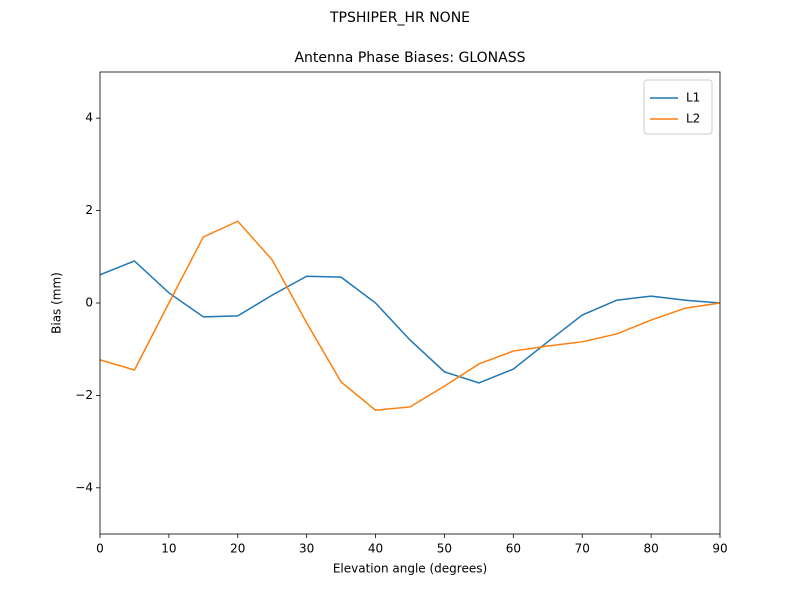 The image size is (800, 600). What do you see at coordinates (237, 549) in the screenshot?
I see `x-tick-label: 20` at bounding box center [237, 549].